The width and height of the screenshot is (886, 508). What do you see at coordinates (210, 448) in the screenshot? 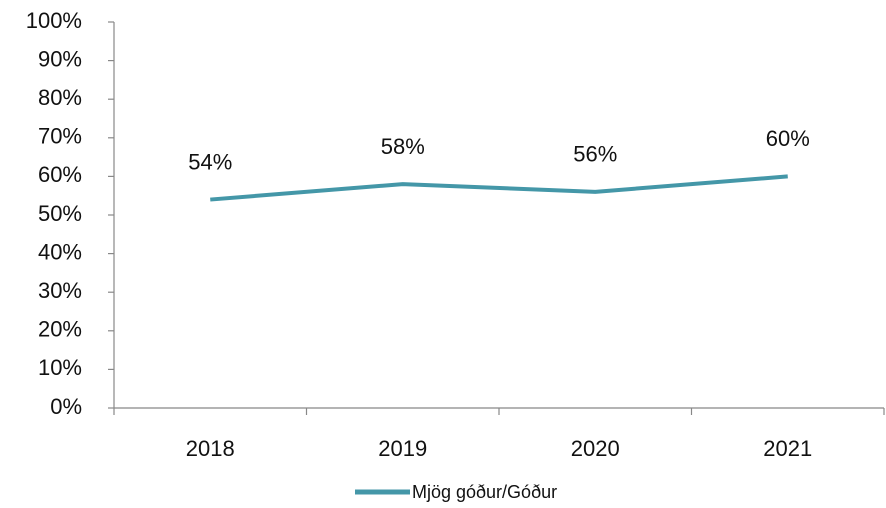
I see `x-tick-label: 2018` at bounding box center [210, 448].